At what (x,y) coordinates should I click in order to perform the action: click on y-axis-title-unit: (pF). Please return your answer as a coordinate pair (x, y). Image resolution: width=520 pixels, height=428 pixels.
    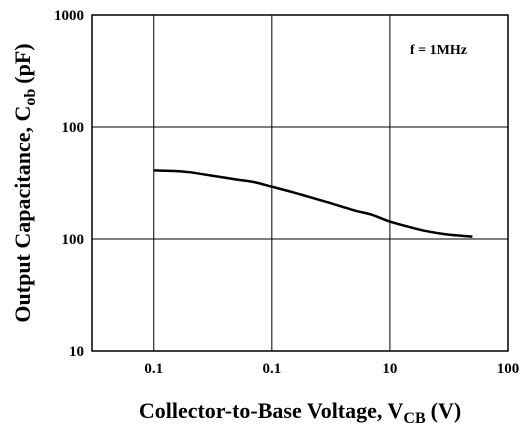
    Looking at the image, I should click on (22, 63).